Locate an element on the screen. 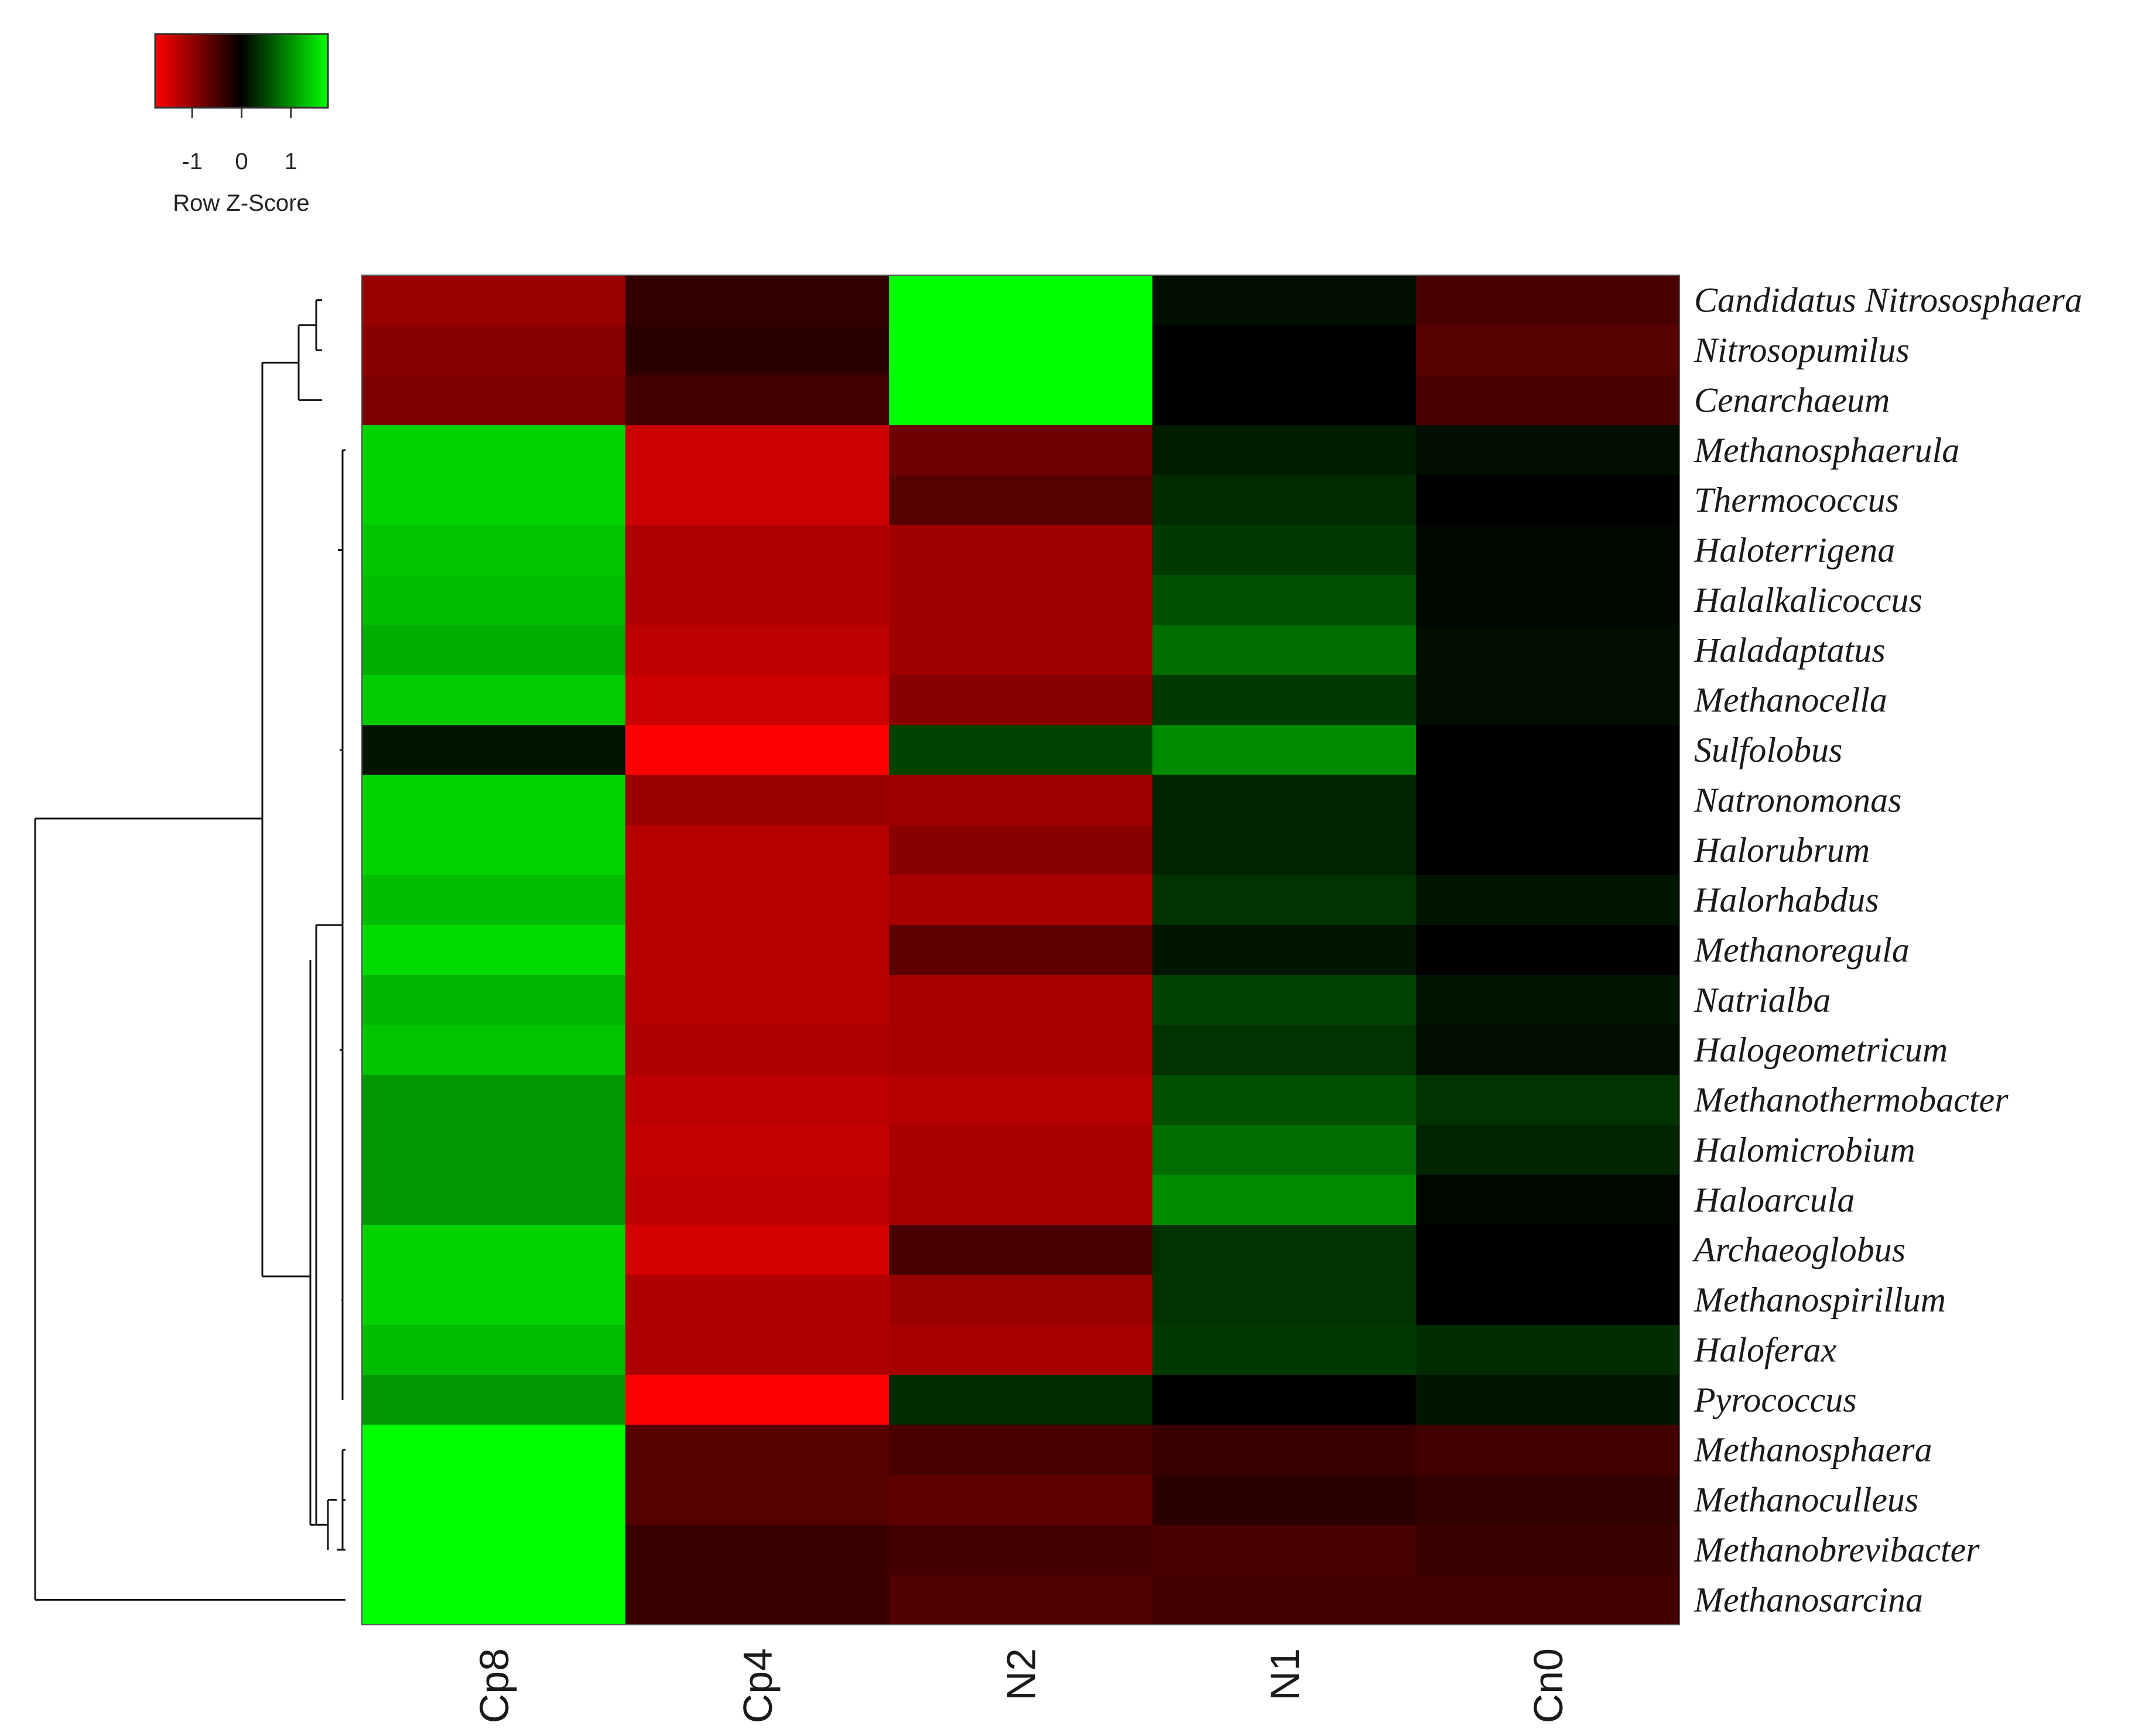  row-label-haloarcula: Haloarcula is located at coordinates (1774, 1200).